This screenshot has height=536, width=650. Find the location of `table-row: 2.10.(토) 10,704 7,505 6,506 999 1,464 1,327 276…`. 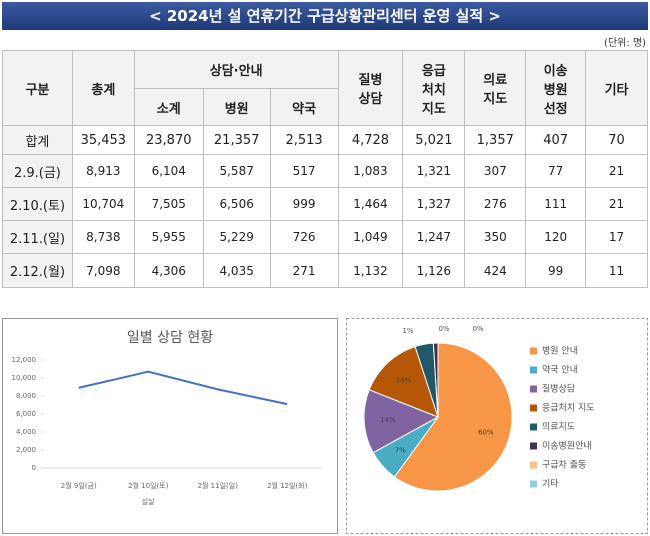

table-row: 2.10.(토) 10,704 7,505 6,506 999 1,464 1,327 276… is located at coordinates (325, 204).